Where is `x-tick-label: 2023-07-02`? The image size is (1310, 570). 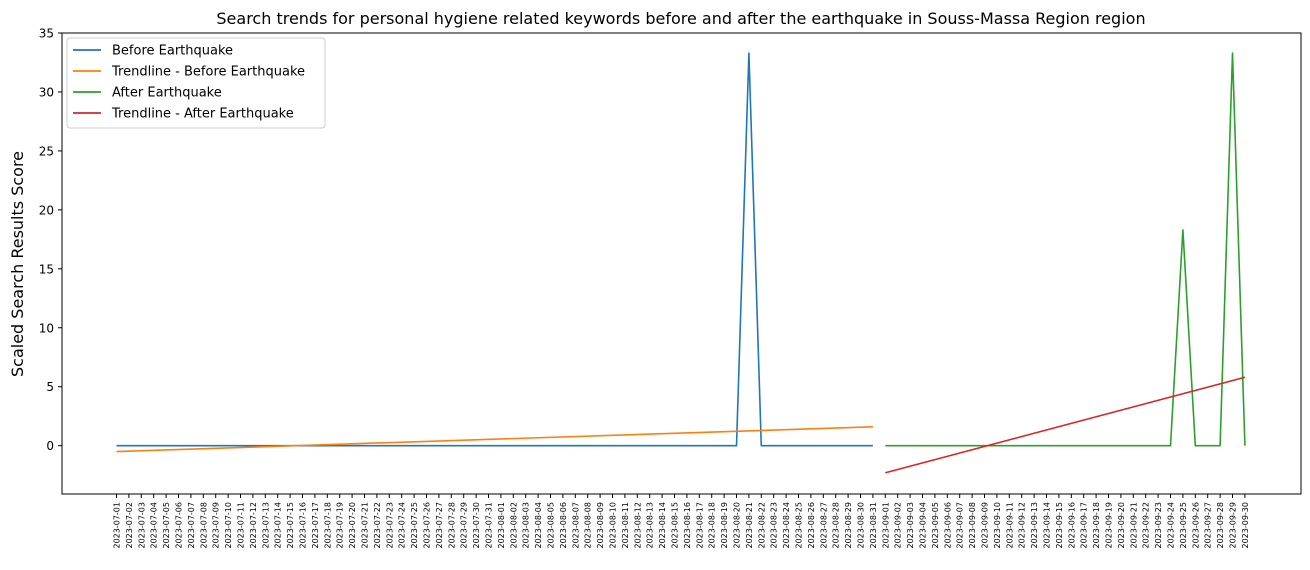
x-tick-label: 2023-07-02 is located at coordinates (129, 525).